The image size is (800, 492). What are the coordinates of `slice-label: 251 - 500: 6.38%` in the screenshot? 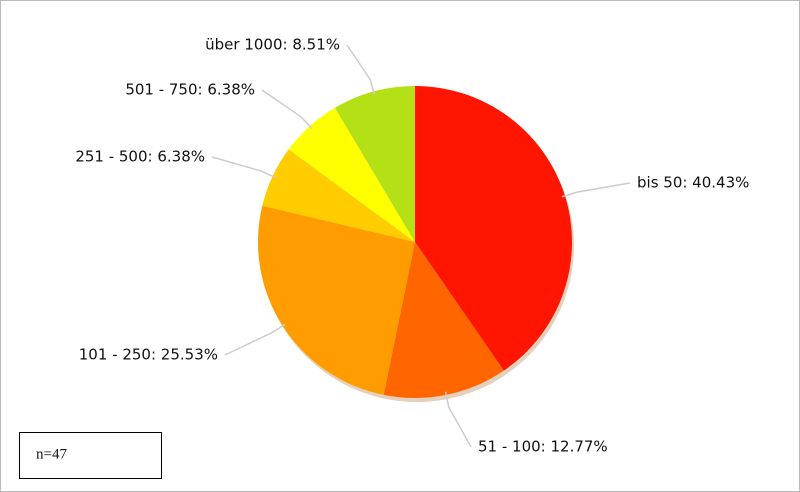 It's located at (140, 157).